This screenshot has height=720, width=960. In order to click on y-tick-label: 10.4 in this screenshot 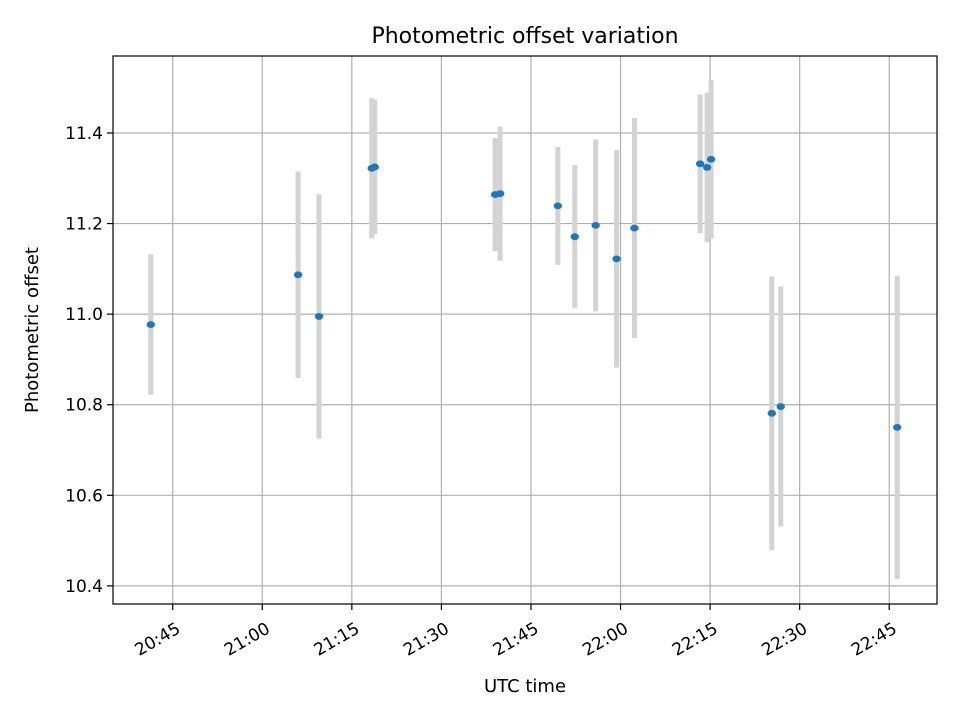, I will do `click(84, 587)`.